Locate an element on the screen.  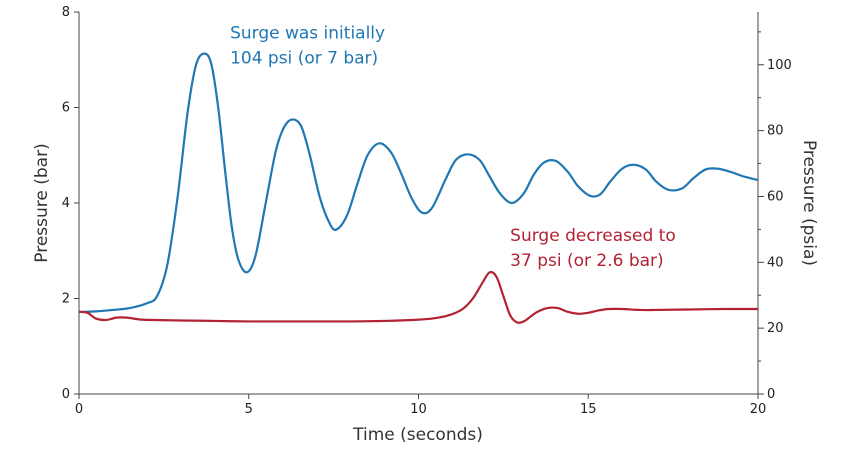
x-tick-label: 0 is located at coordinates (79, 409).